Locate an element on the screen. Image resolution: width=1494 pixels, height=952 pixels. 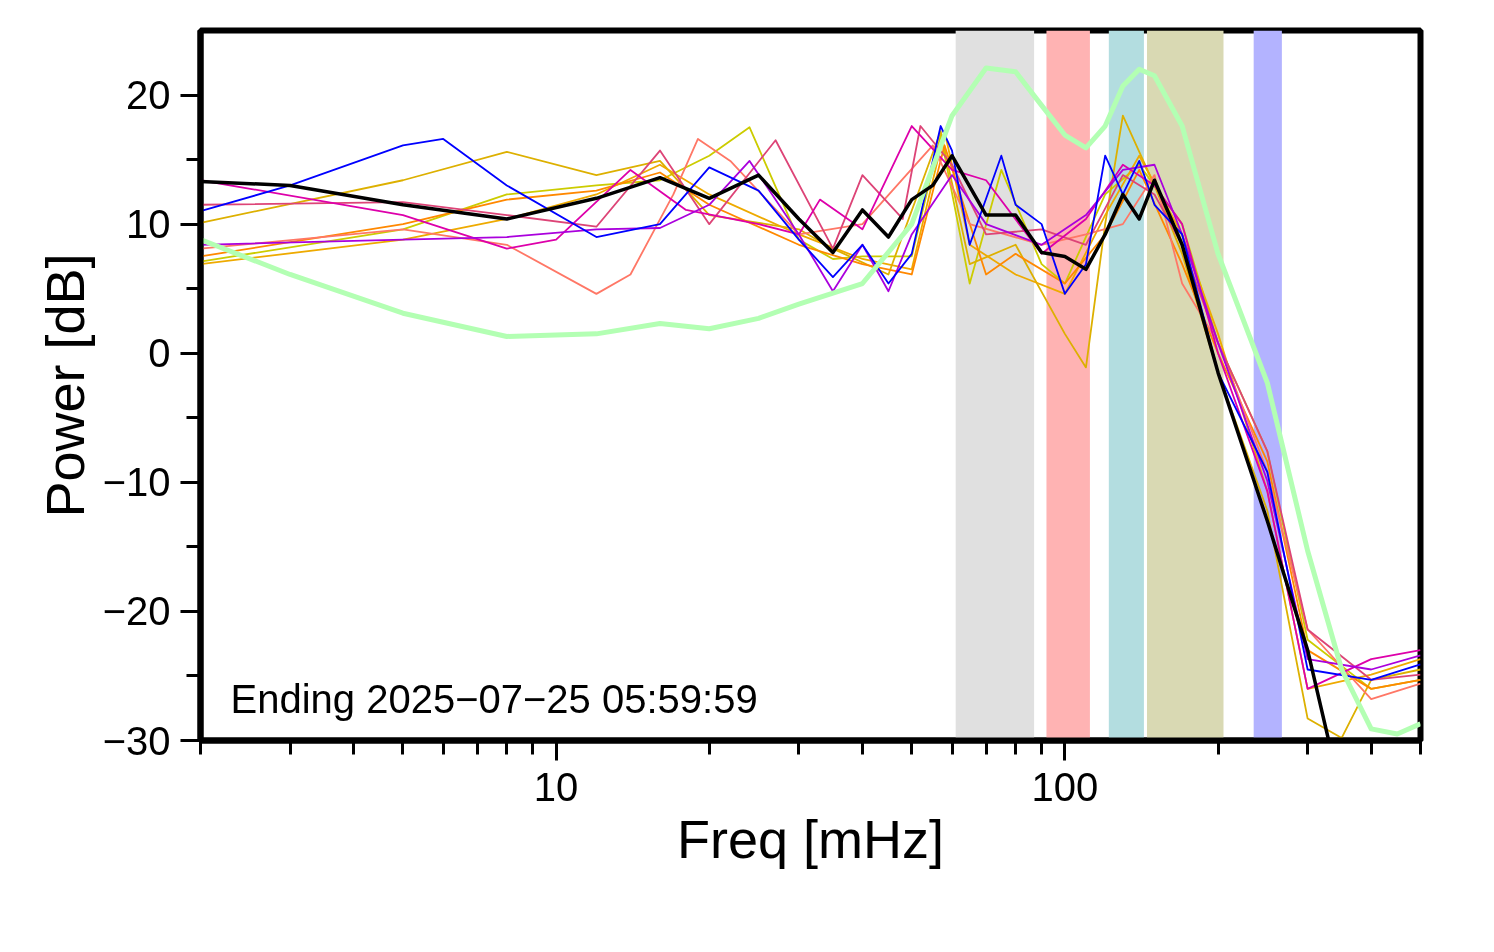
x-axis-title: Freq [mHz] is located at coordinates (810, 838).